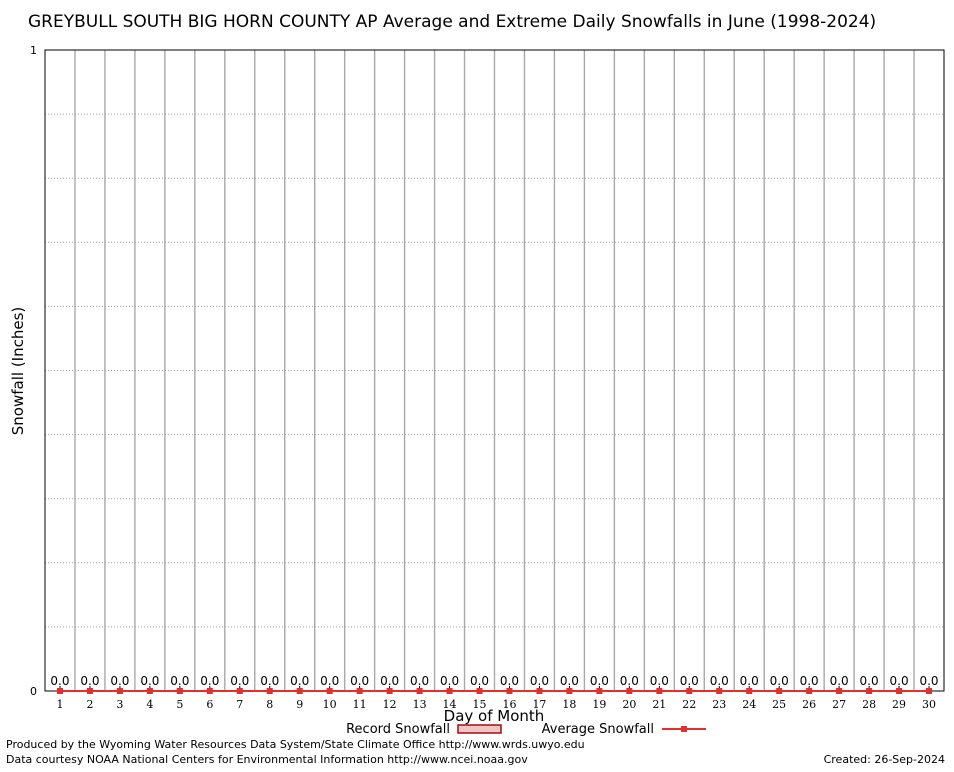 The image size is (954, 772). What do you see at coordinates (809, 704) in the screenshot?
I see `x-tick-label: 26` at bounding box center [809, 704].